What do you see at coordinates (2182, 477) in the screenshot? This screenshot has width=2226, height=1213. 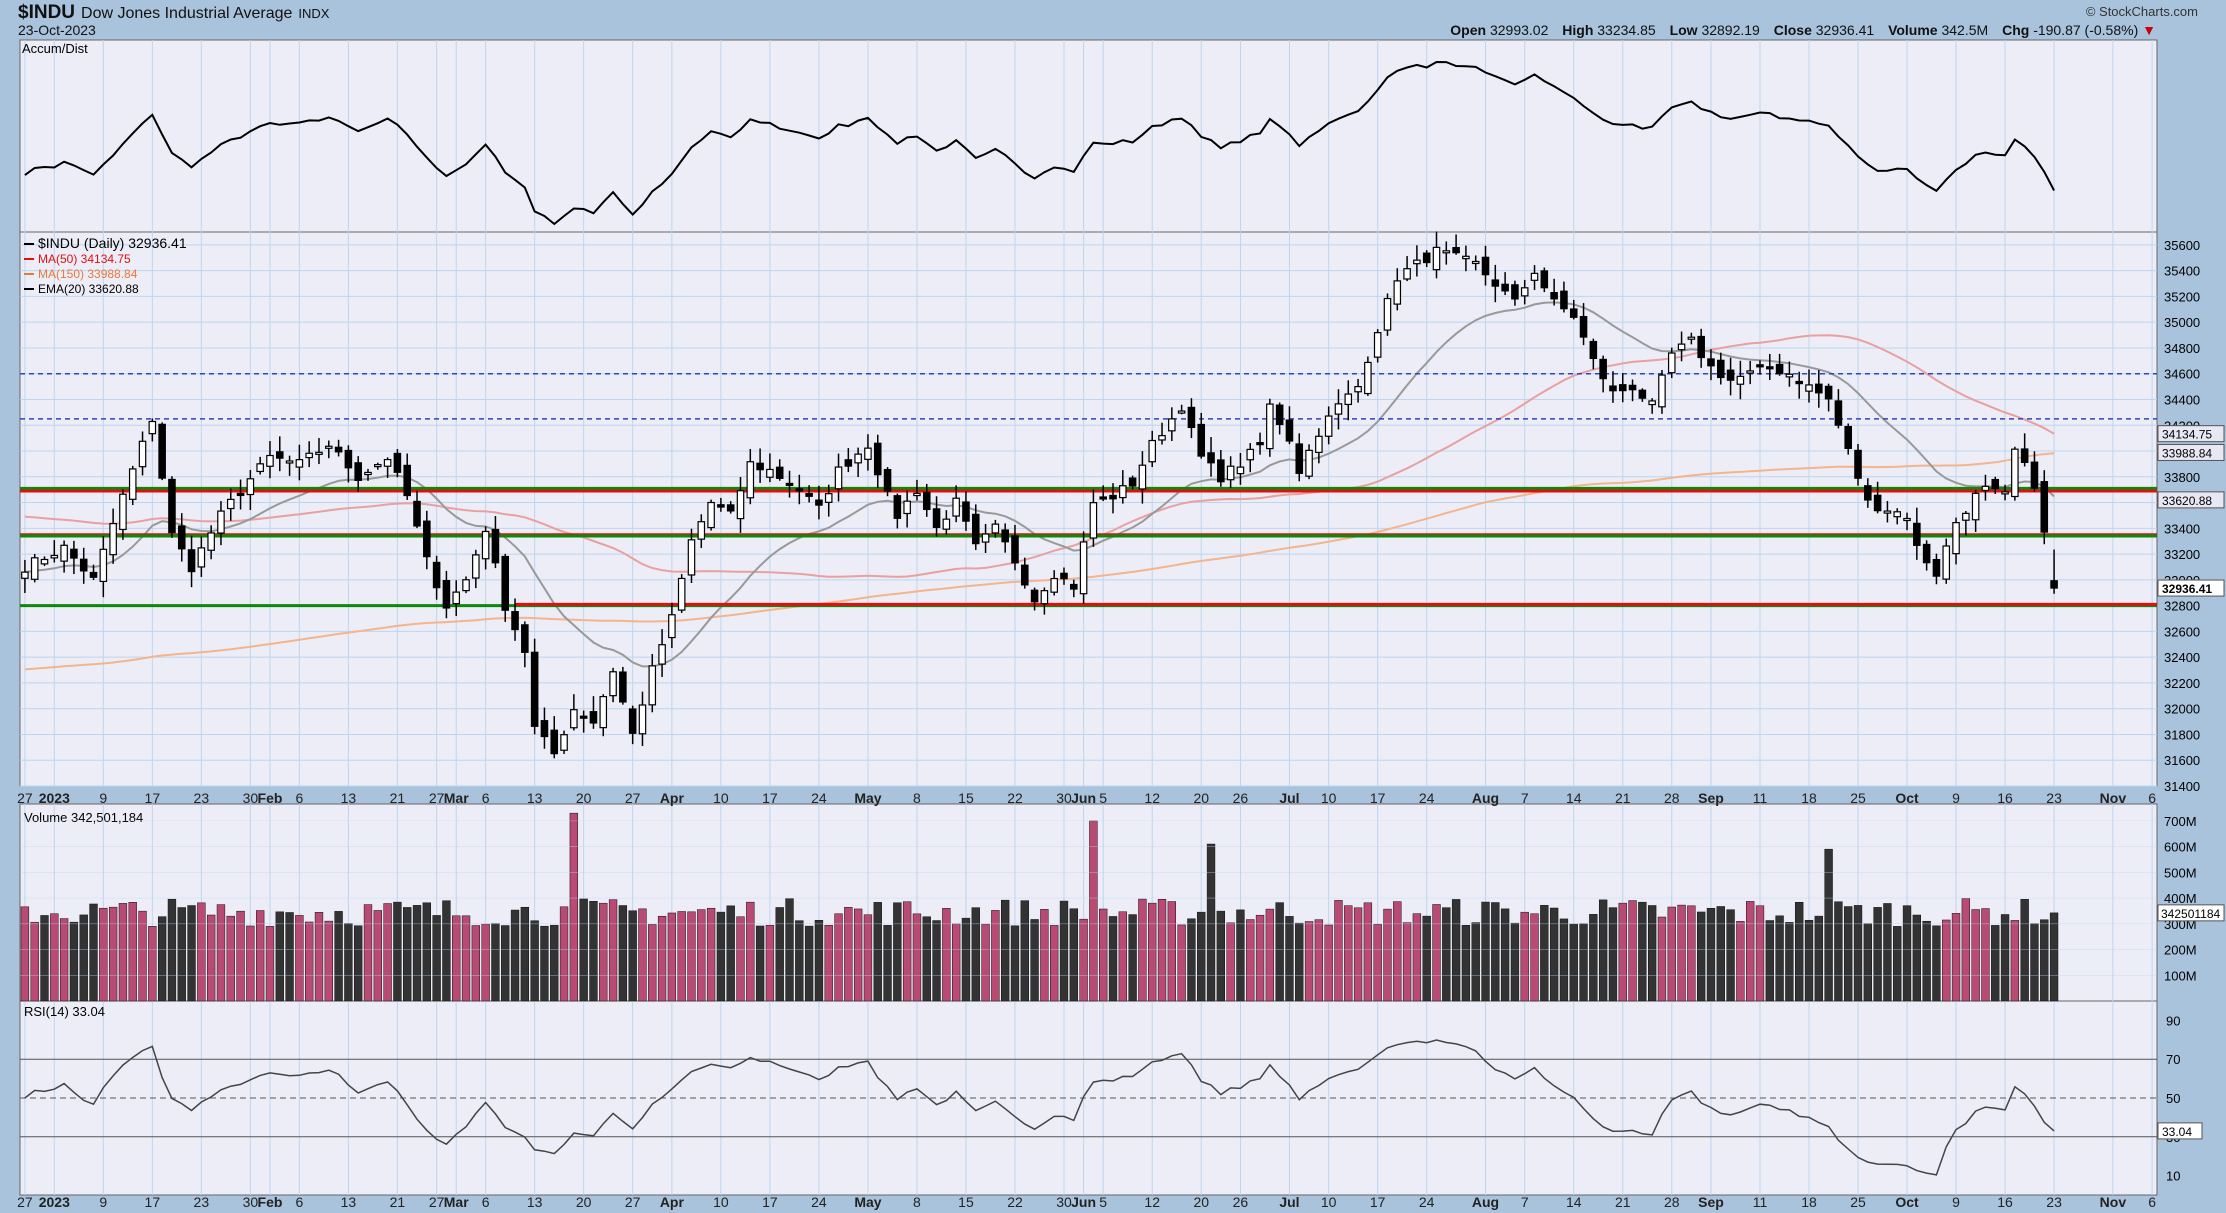 I see `price-tick-label: 33800` at bounding box center [2182, 477].